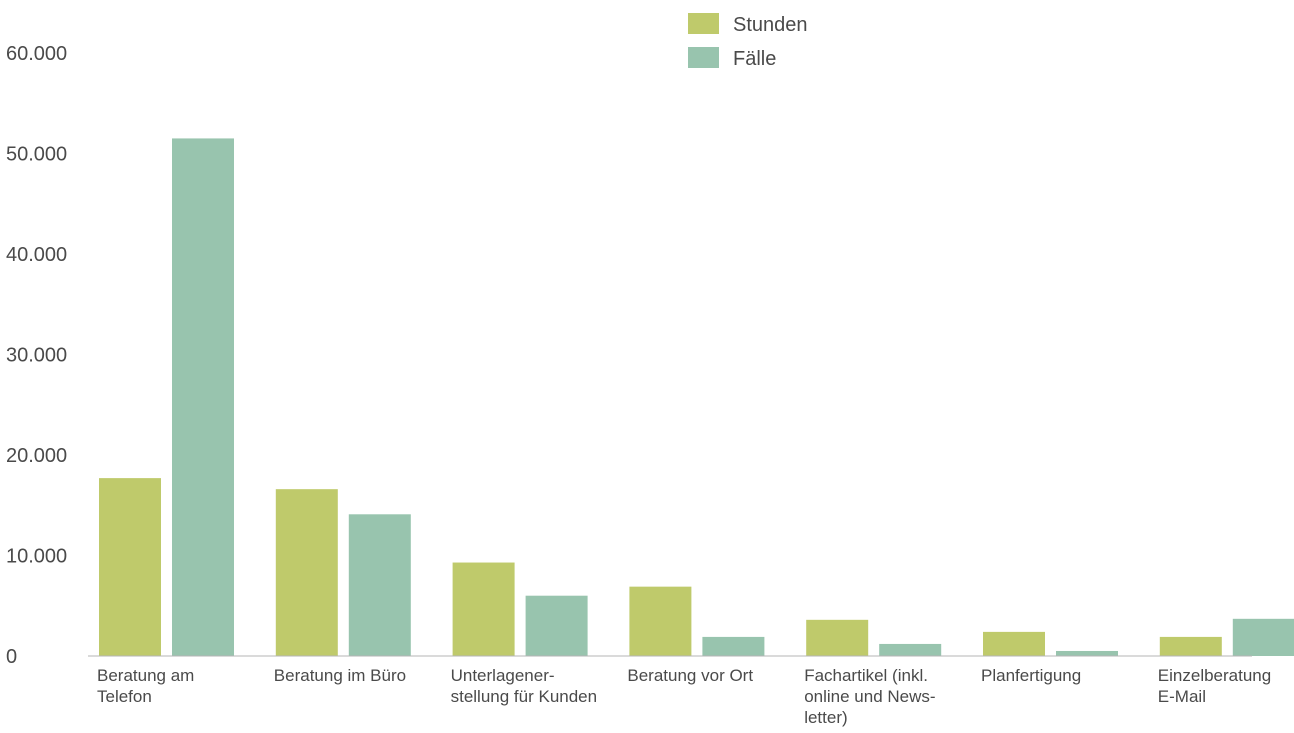 The width and height of the screenshot is (1294, 733). Describe the element at coordinates (770, 25) in the screenshot. I see `legend-label-stunden: Stunden` at that location.